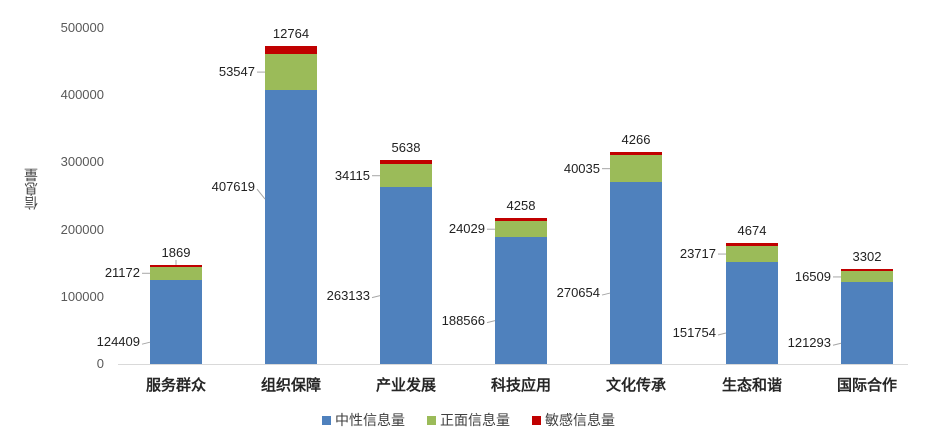 This screenshot has height=436, width=937. Describe the element at coordinates (118, 342) in the screenshot. I see `data-label: 124409` at that location.